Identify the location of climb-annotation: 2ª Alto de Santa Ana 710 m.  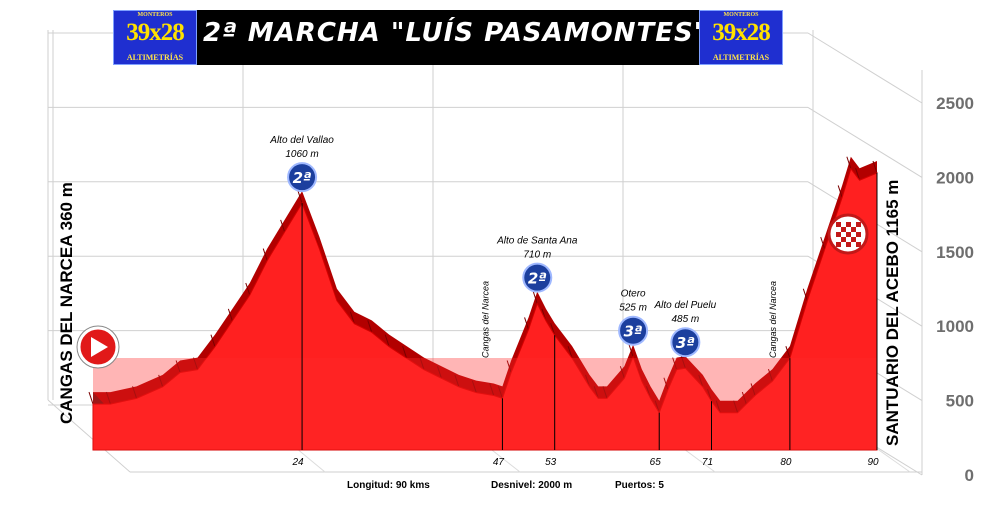
(537, 264).